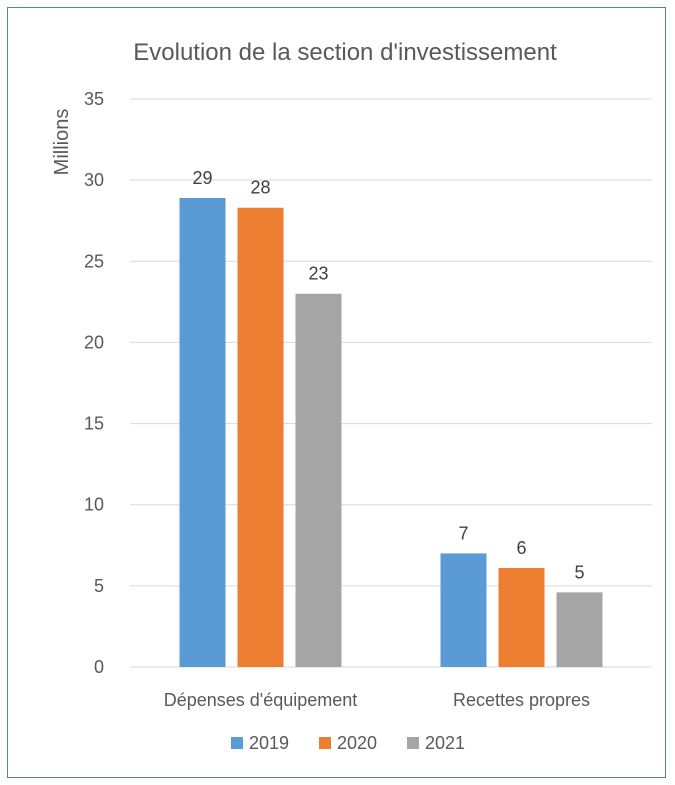  Describe the element at coordinates (357, 743) in the screenshot. I see `legend-label: 2020` at that location.